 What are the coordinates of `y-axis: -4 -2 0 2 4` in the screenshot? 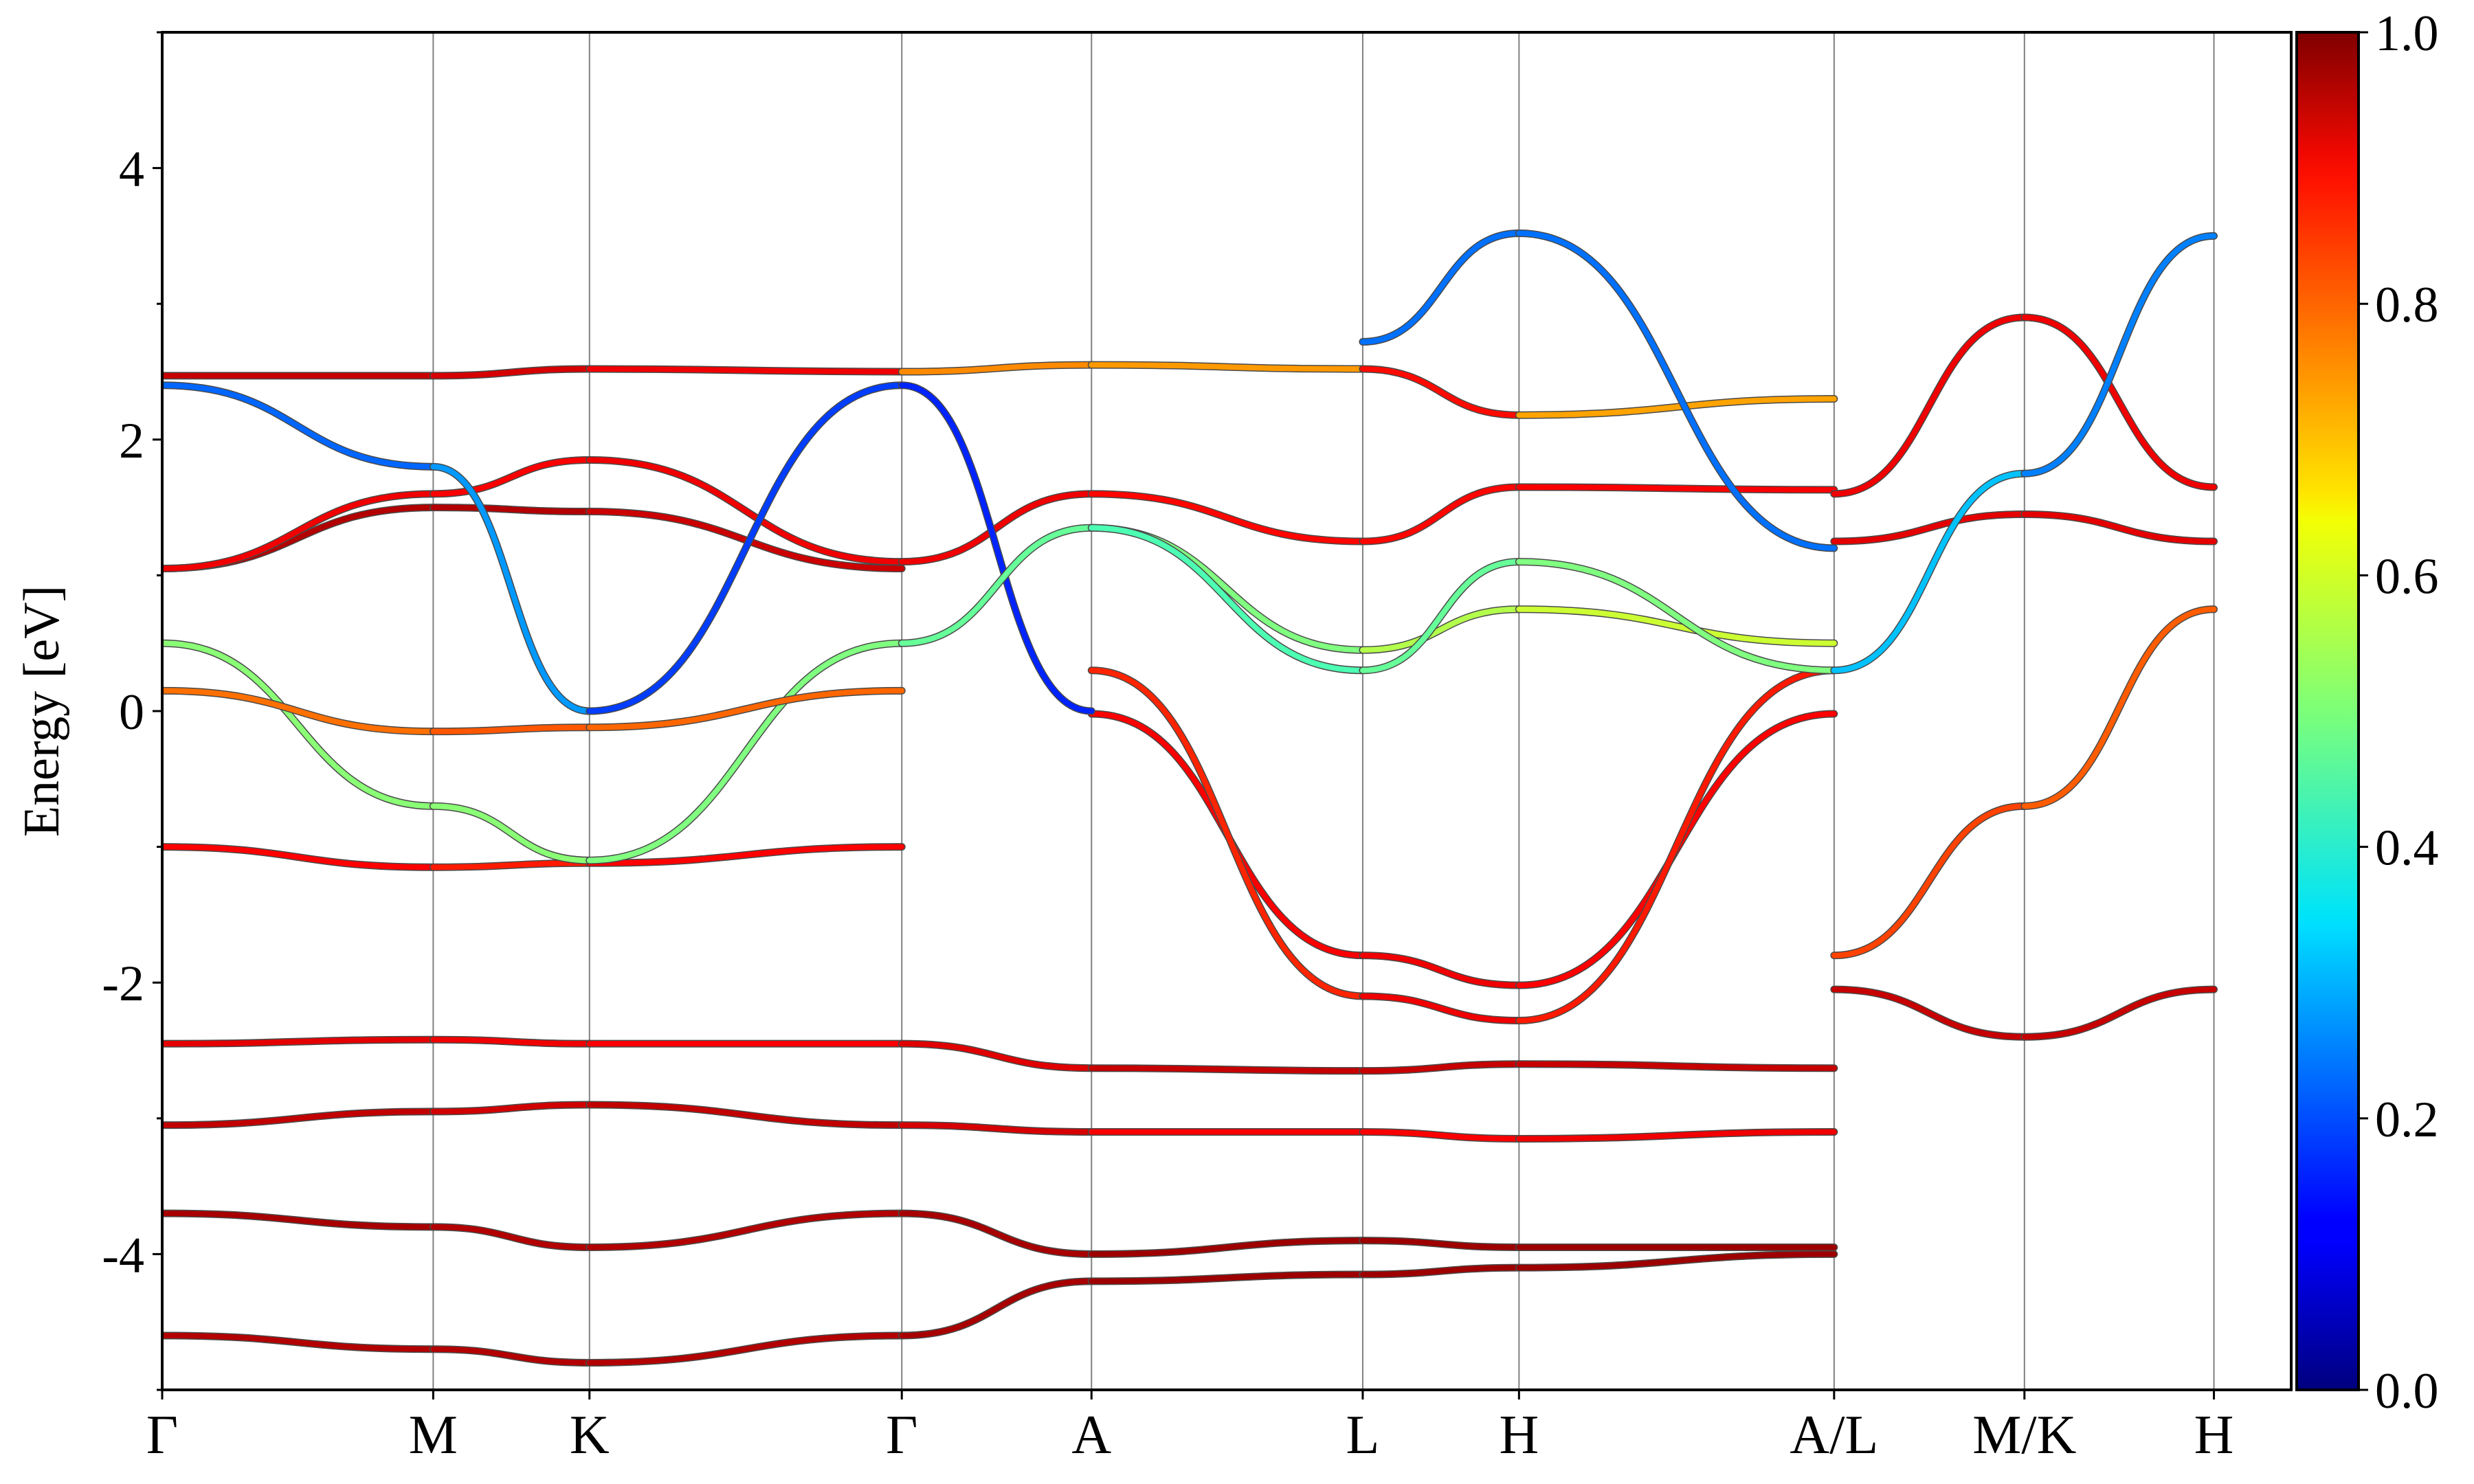 It's located at (132, 711).